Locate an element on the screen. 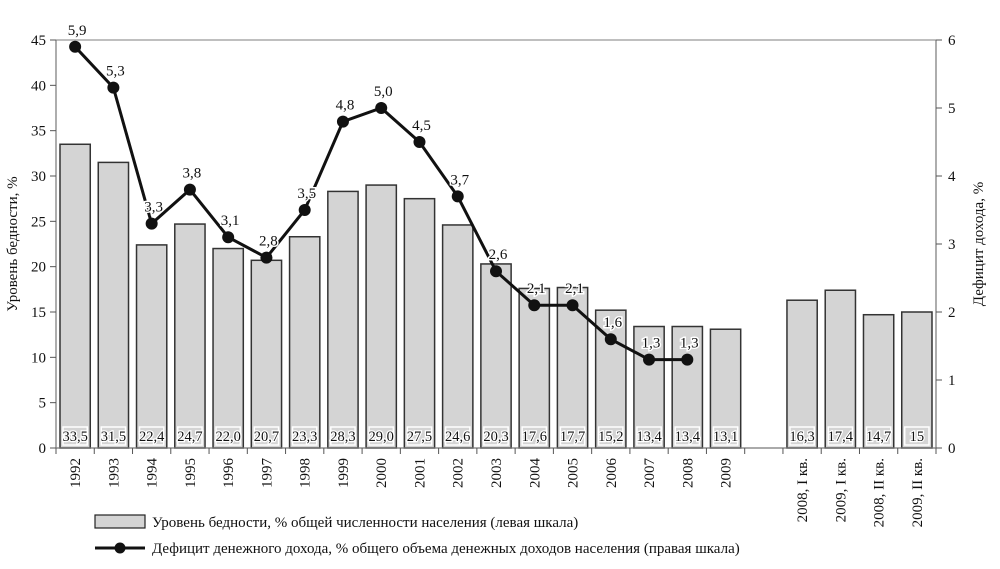 This screenshot has width=1000, height=569. deficit-value-label: 2,1 is located at coordinates (574, 289).